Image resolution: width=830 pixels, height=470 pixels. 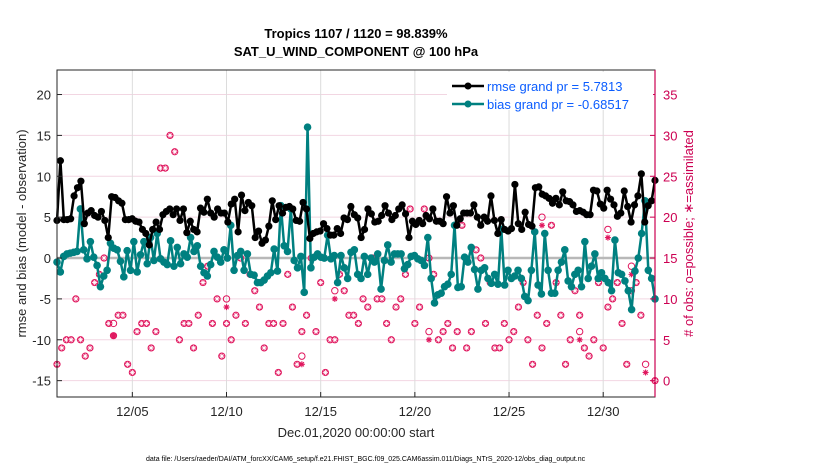 I want to click on y-right-tick-label: 35, so click(x=670, y=95).